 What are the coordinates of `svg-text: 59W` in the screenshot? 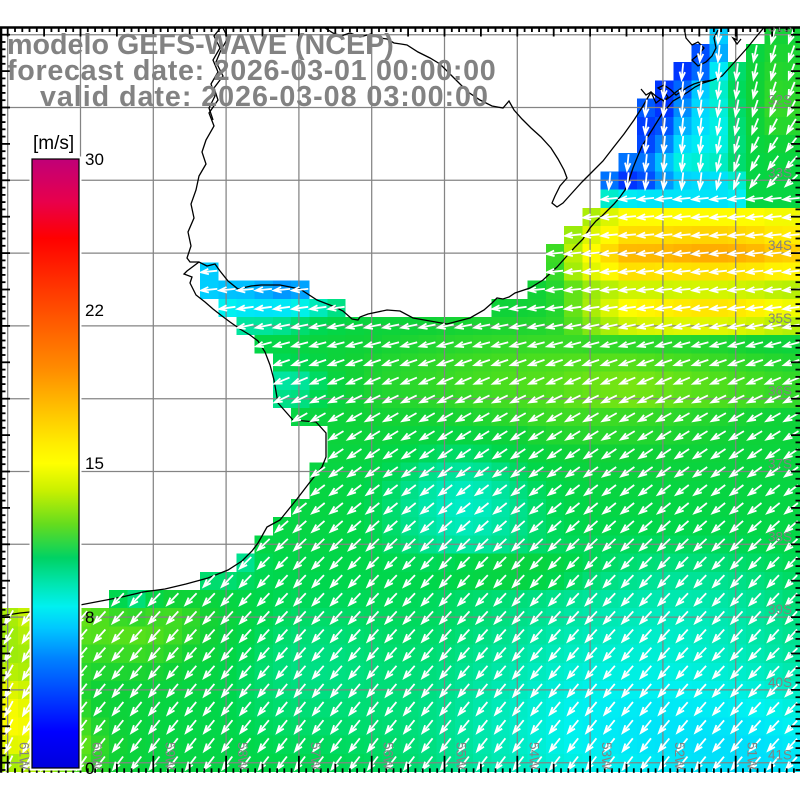 It's located at (169, 756).